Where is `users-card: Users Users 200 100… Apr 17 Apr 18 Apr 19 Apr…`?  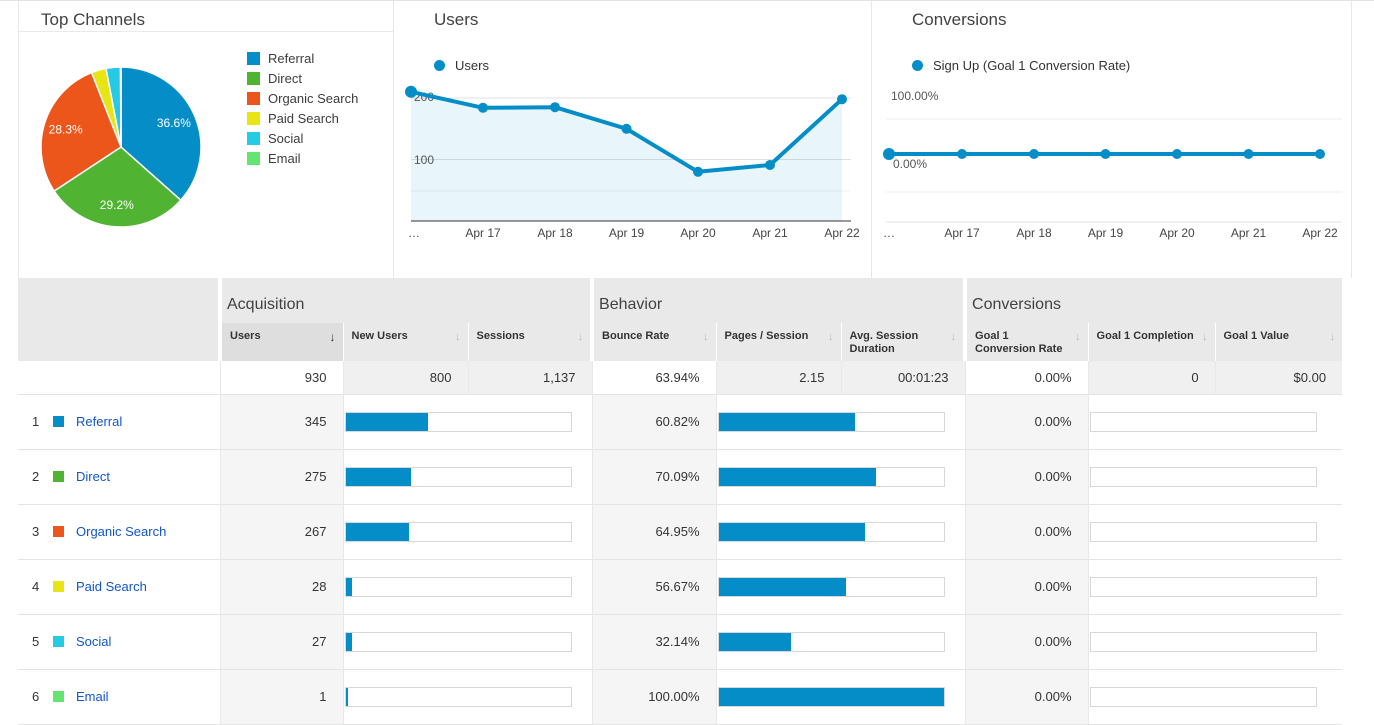 users-card: Users Users 200 100… Apr 17 Apr 18 Apr 19 Apr… is located at coordinates (632, 139).